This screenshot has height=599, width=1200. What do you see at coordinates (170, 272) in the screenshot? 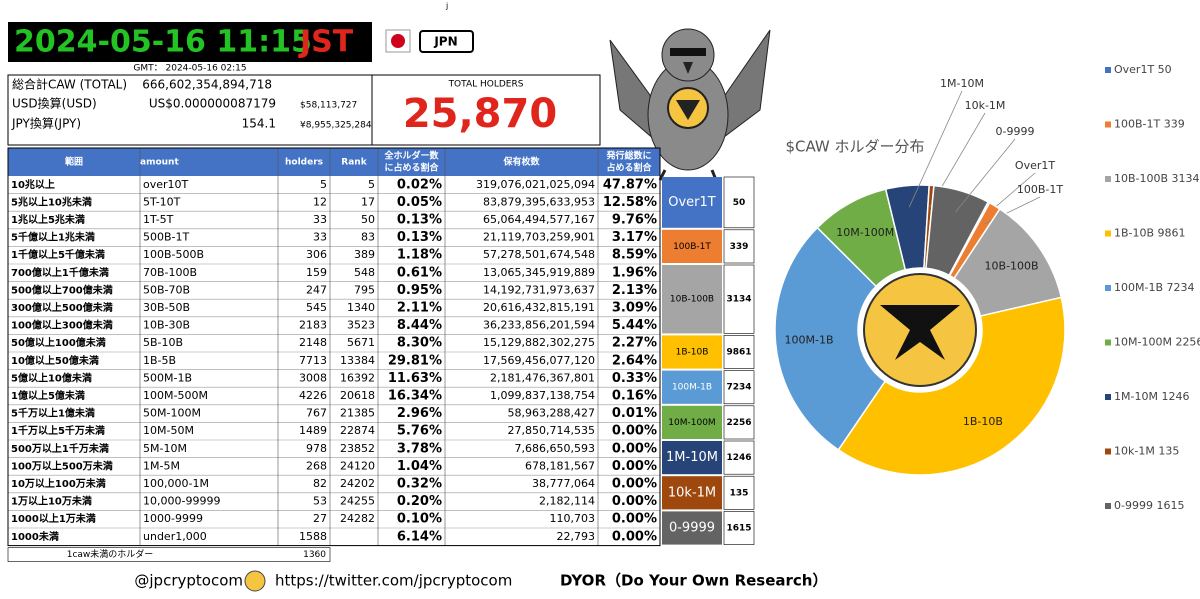
I see `table-cell: 70B-100B` at bounding box center [170, 272].